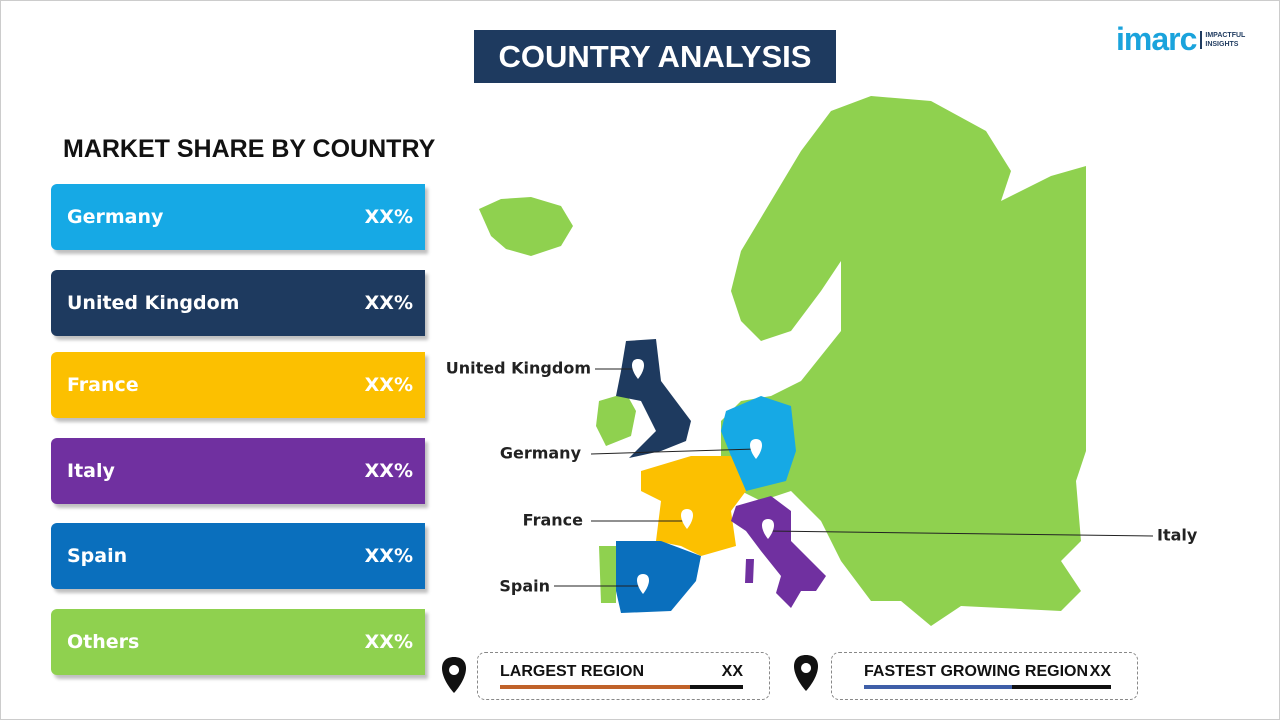  I want to click on country-name: France, so click(103, 385).